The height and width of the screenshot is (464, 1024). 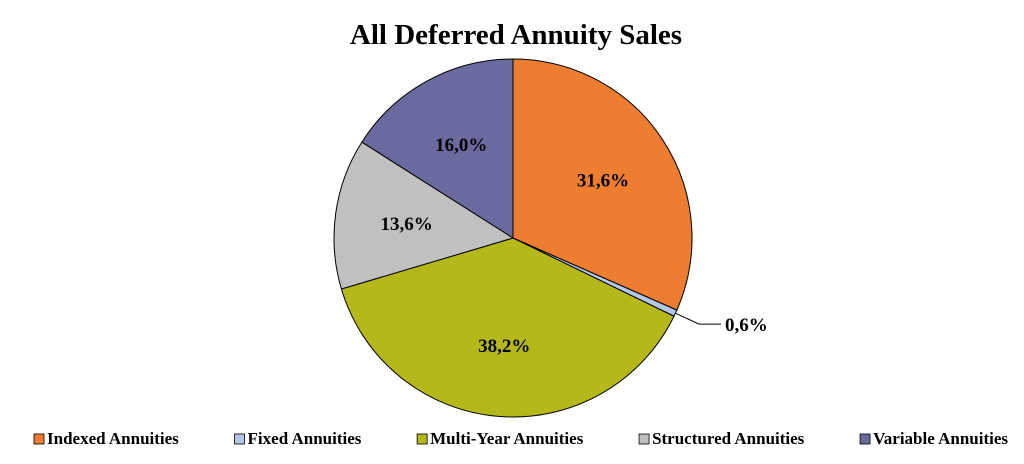 What do you see at coordinates (507, 327) in the screenshot?
I see `slice-multi-year-annuities` at bounding box center [507, 327].